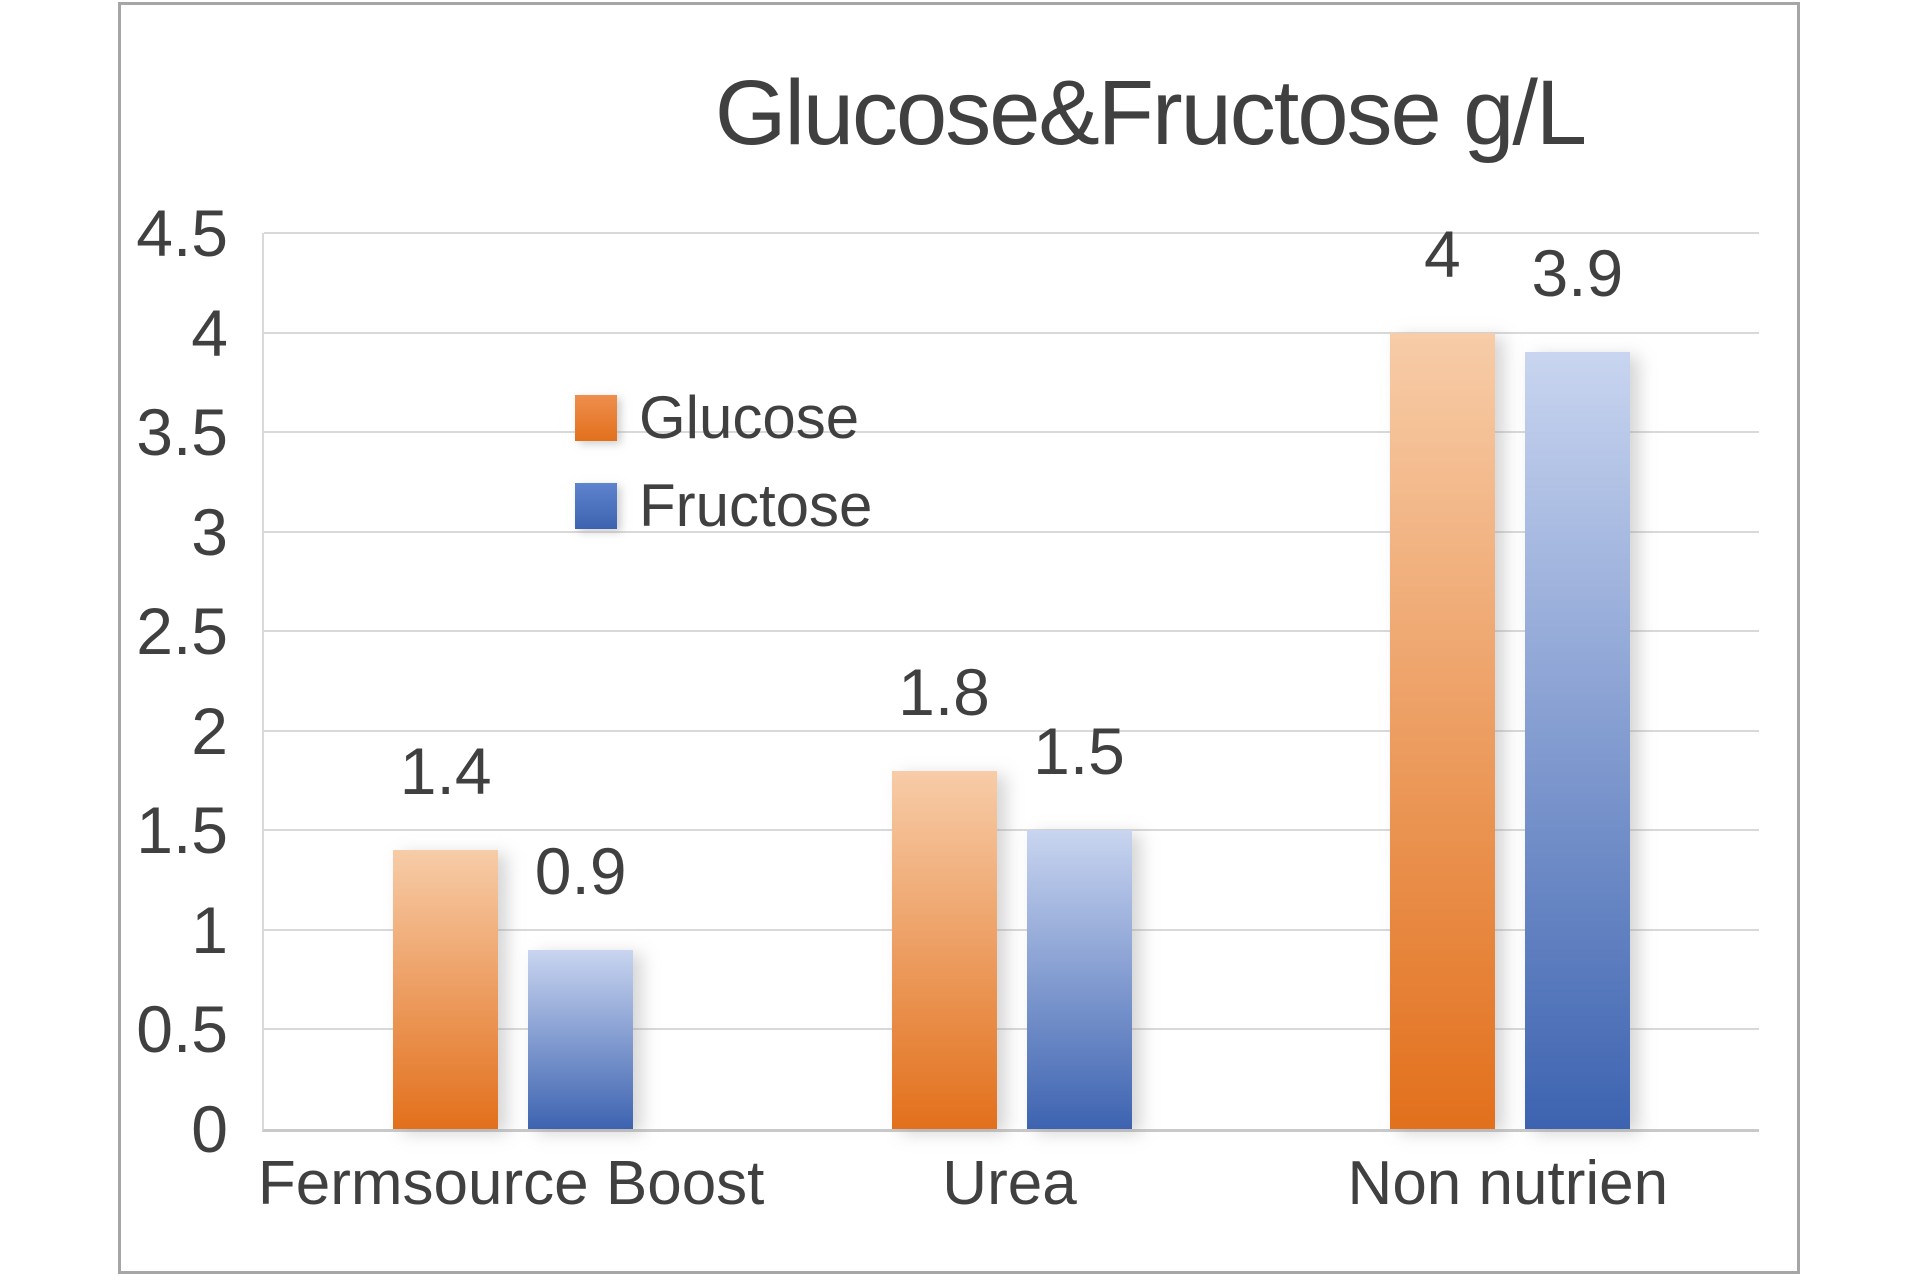 This screenshot has height=1280, width=1920. I want to click on data-label-glucose-2: 4, so click(1442, 253).